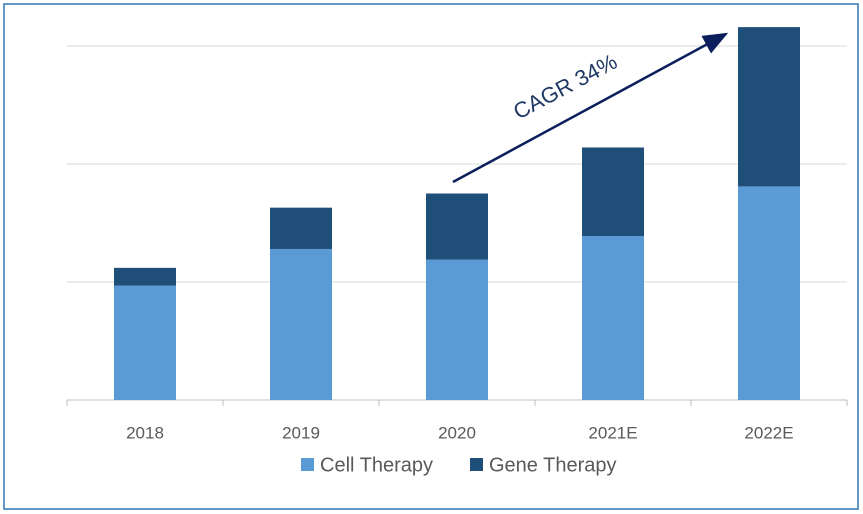  What do you see at coordinates (376, 465) in the screenshot?
I see `legend-label: Cell Therapy` at bounding box center [376, 465].